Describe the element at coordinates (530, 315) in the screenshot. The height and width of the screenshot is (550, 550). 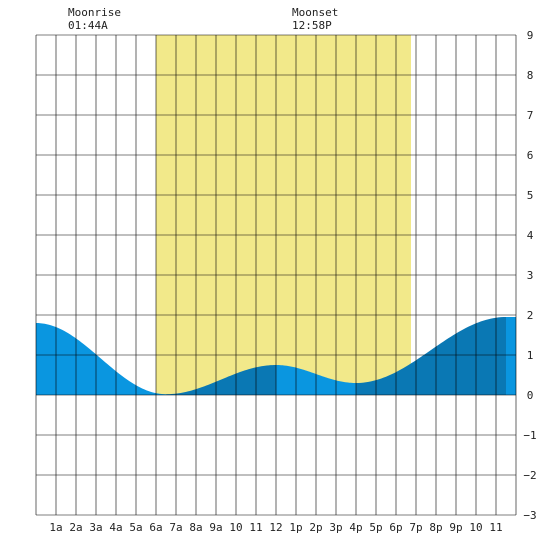
I see `y-tick-label: 2` at that location.